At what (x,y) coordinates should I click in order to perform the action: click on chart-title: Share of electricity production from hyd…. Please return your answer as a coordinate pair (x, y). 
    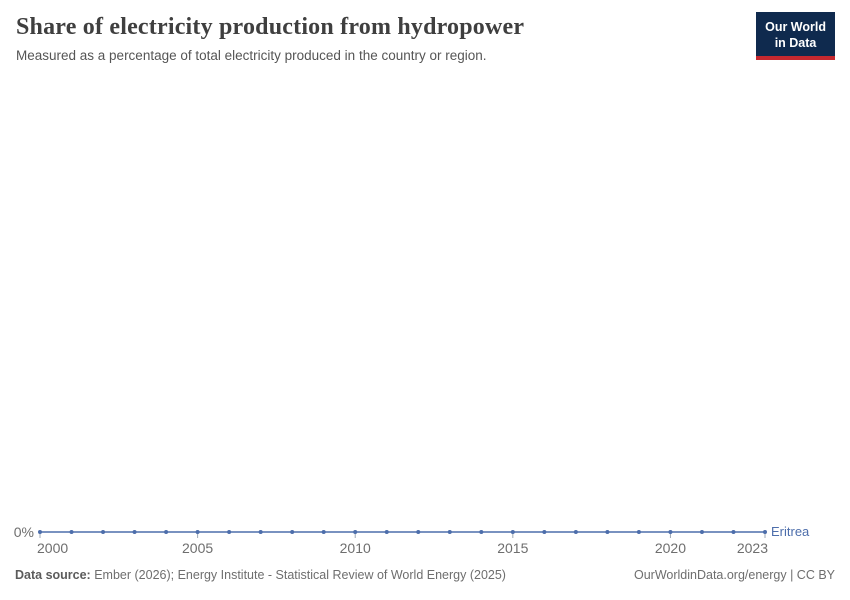
    Looking at the image, I should click on (270, 27).